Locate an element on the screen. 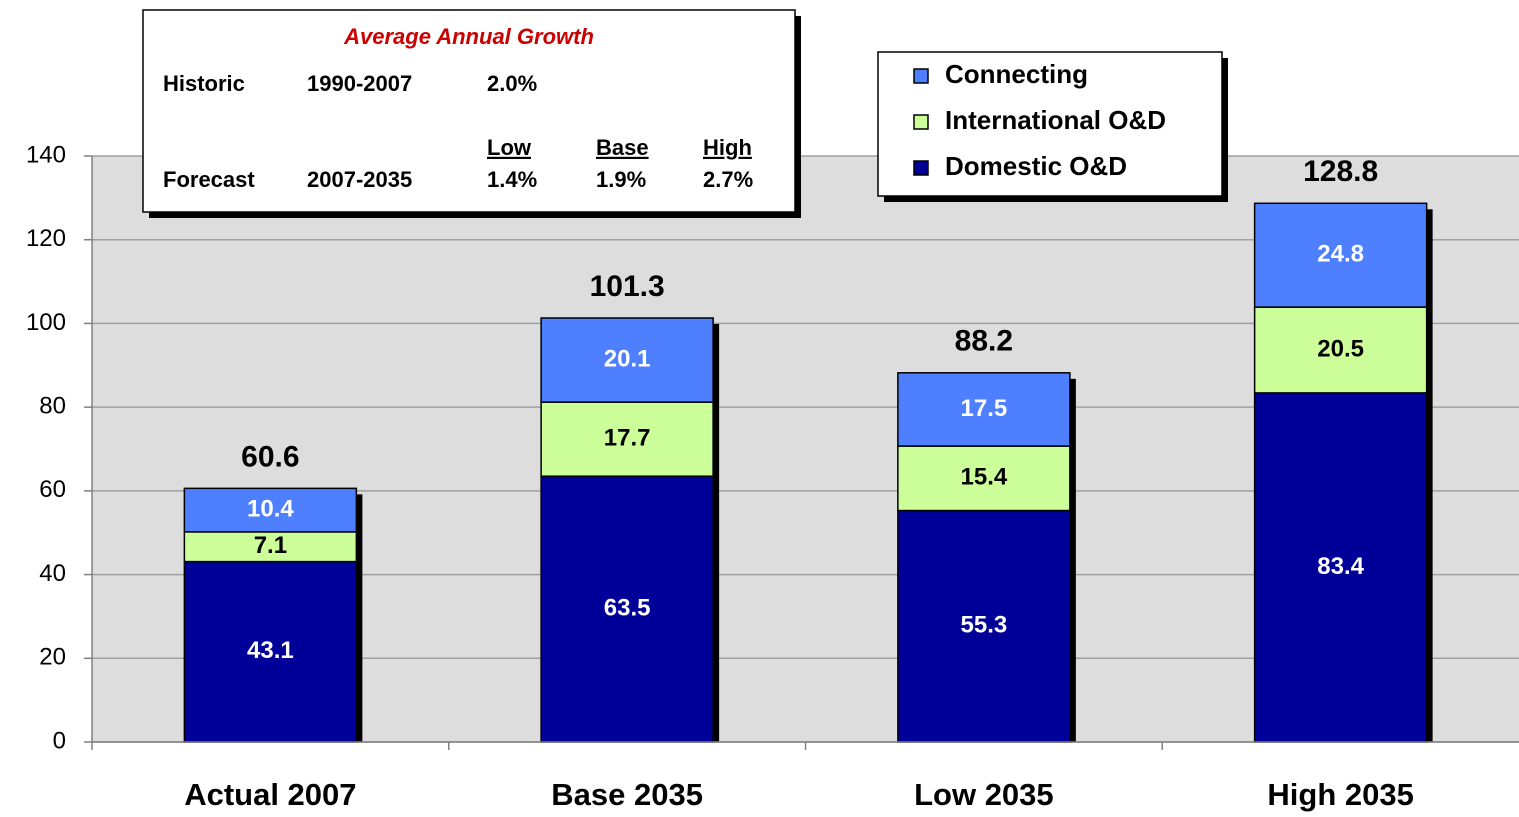 The height and width of the screenshot is (817, 1519). y-tick-label: 80 is located at coordinates (52, 405).